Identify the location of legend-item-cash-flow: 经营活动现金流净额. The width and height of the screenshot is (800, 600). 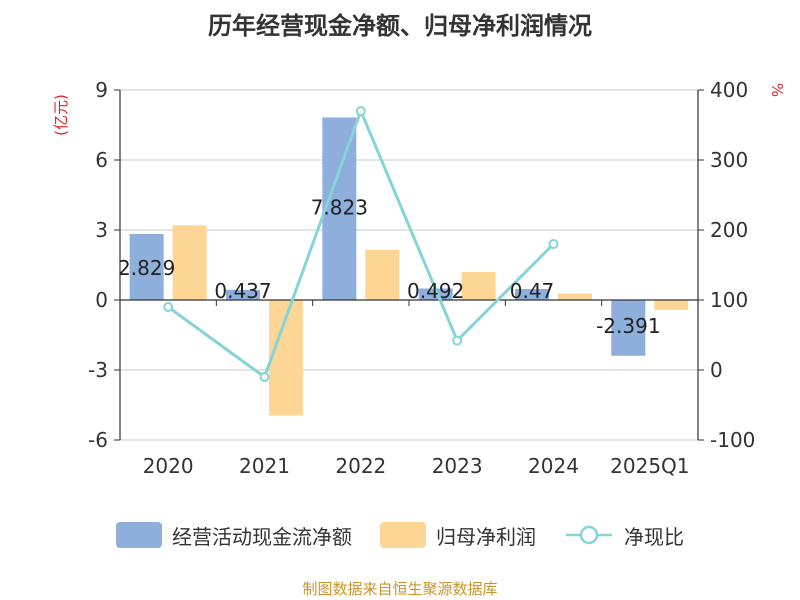
(234, 535).